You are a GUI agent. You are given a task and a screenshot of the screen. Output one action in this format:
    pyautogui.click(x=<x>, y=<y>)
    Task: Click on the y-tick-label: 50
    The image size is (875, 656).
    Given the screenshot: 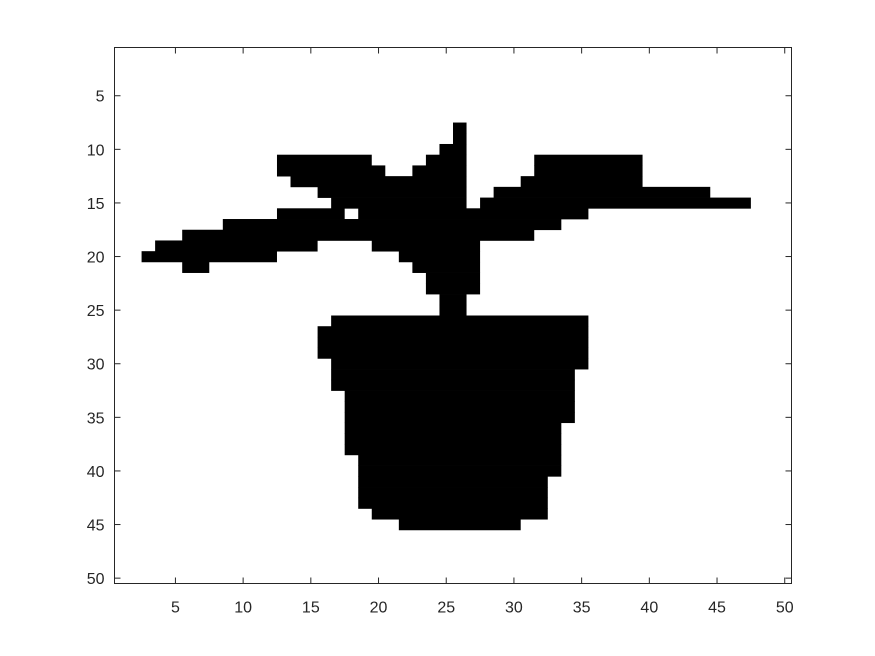 What is the action you would take?
    pyautogui.click(x=96, y=579)
    